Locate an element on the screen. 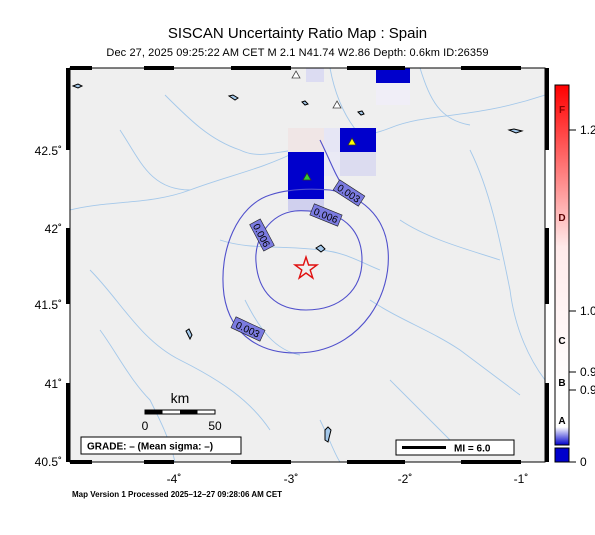 This screenshot has width=595, height=535. y-tick-label: 42˚ is located at coordinates (53, 229).